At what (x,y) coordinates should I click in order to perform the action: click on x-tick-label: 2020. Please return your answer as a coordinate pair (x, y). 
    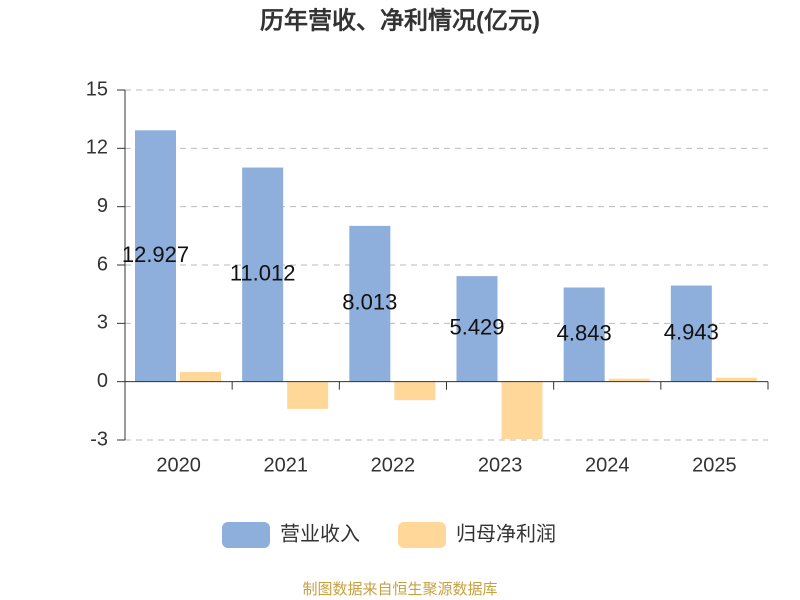
    Looking at the image, I should click on (178, 465).